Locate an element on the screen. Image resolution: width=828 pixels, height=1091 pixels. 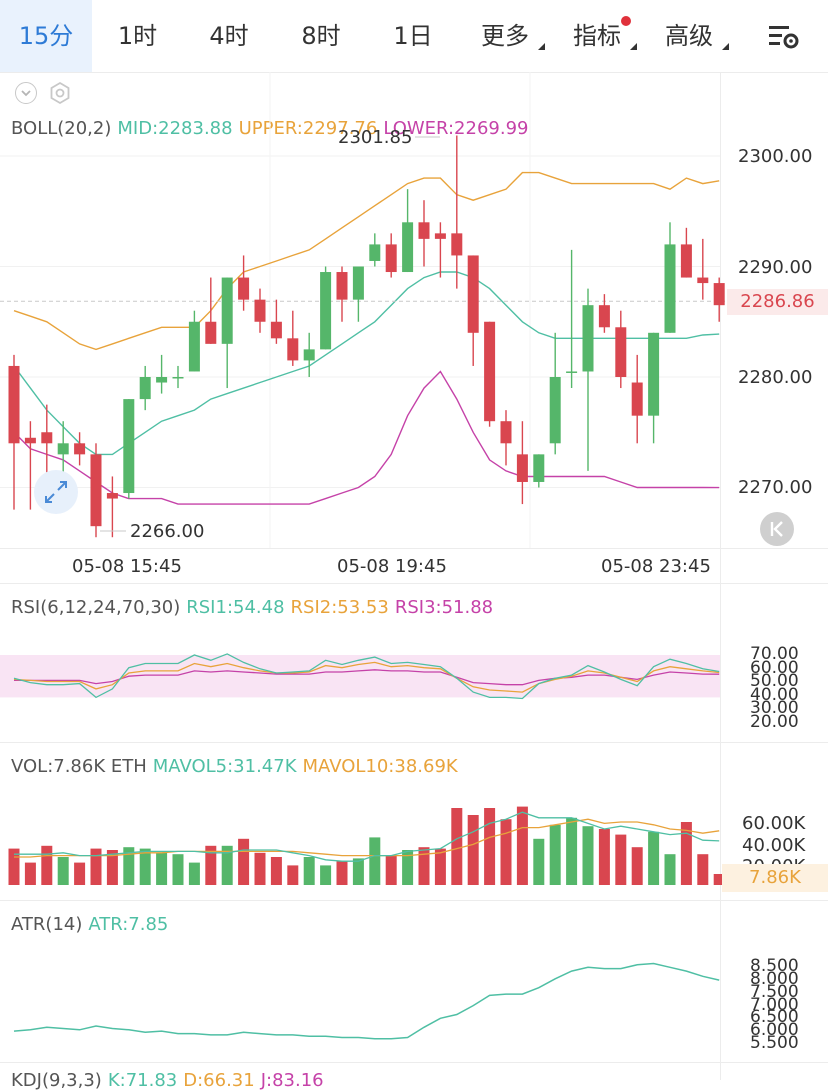
tab-1: 1时 is located at coordinates (137, 36).